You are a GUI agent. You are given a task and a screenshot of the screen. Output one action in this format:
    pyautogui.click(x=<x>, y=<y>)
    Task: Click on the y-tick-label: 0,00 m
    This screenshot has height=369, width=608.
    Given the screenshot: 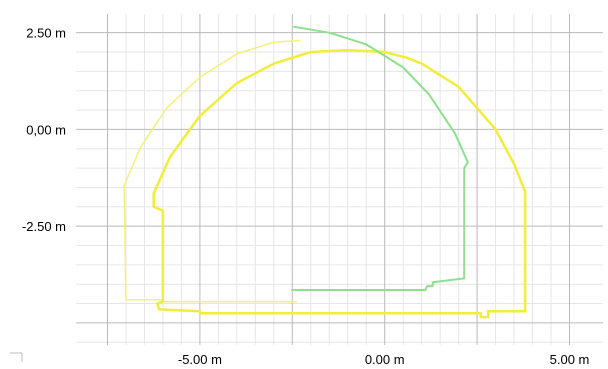 What is the action you would take?
    pyautogui.click(x=46, y=129)
    